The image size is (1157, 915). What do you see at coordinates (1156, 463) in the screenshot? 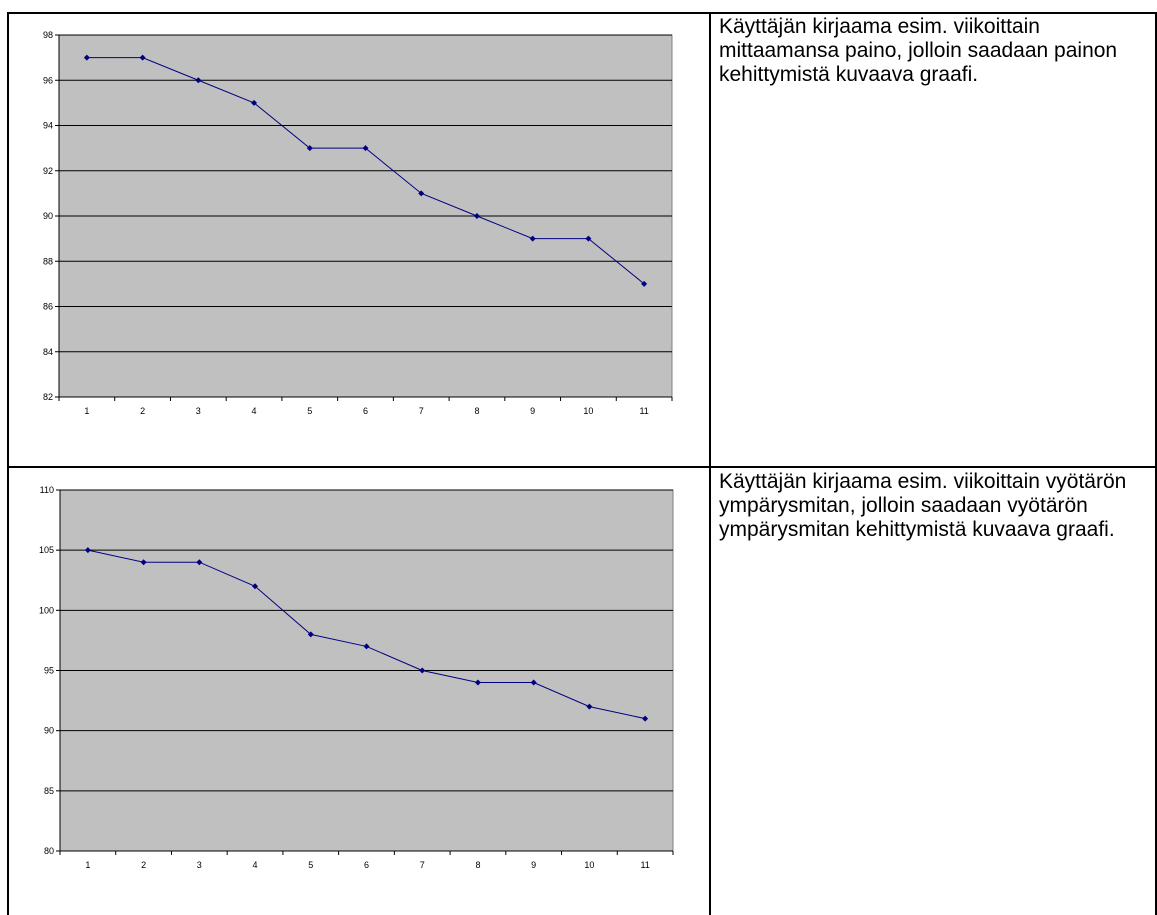
I see `table-border-right` at bounding box center [1156, 463].